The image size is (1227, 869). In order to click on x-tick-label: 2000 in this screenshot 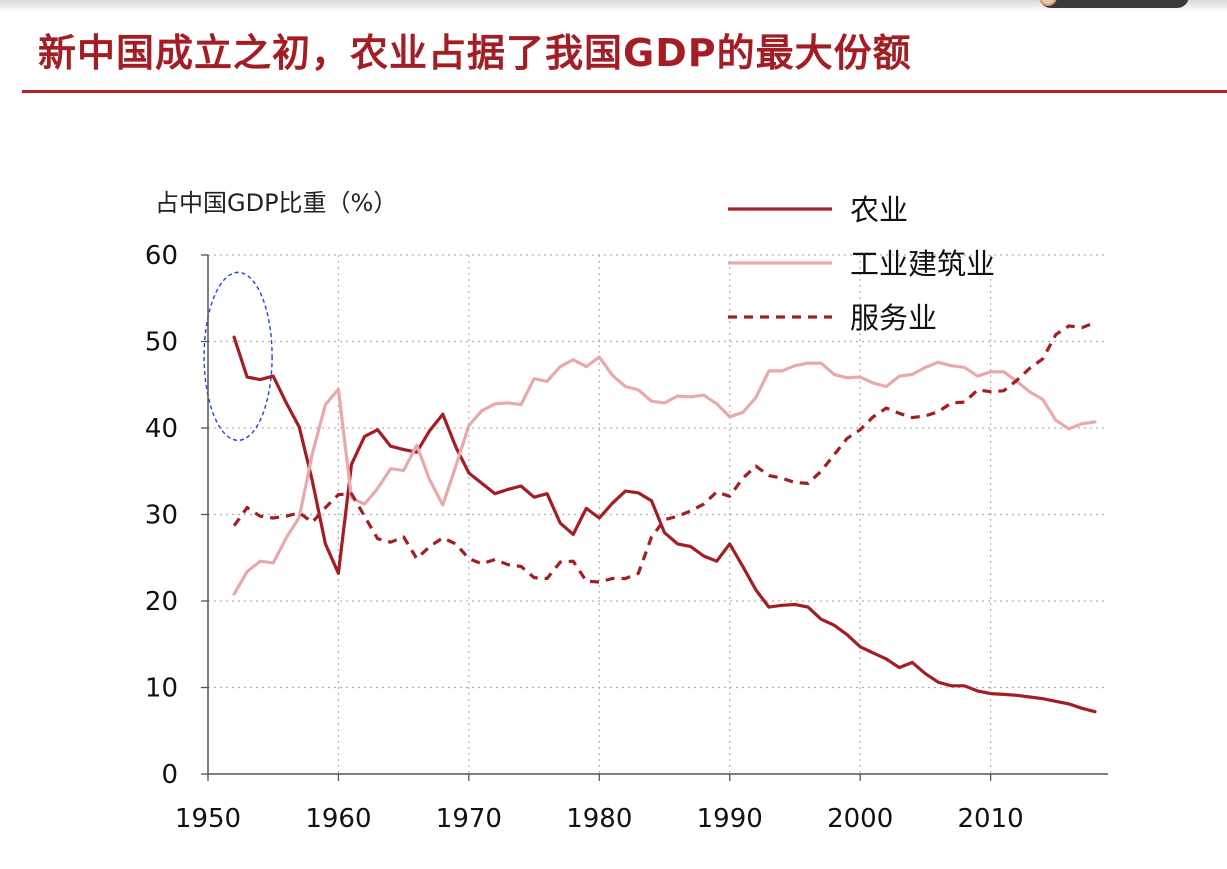, I will do `click(860, 819)`.